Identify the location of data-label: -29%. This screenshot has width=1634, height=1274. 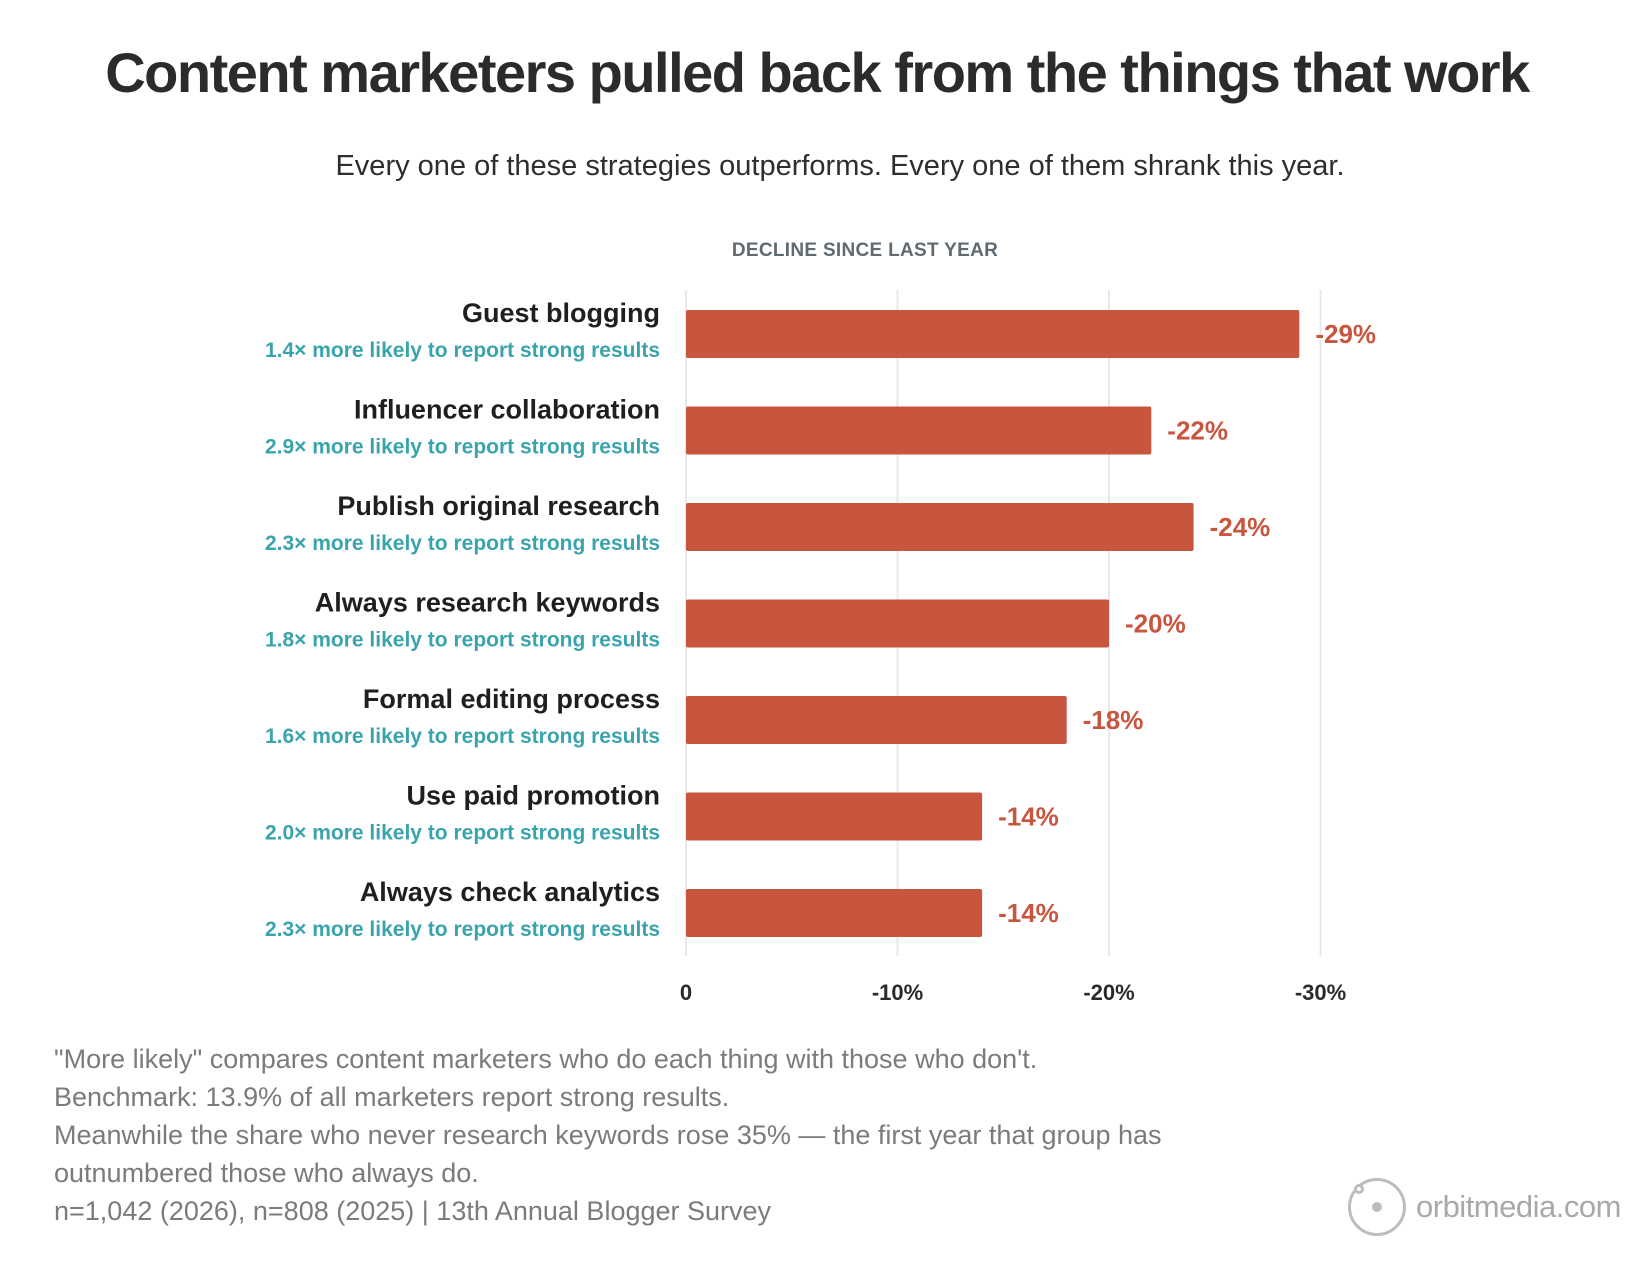
(1345, 334).